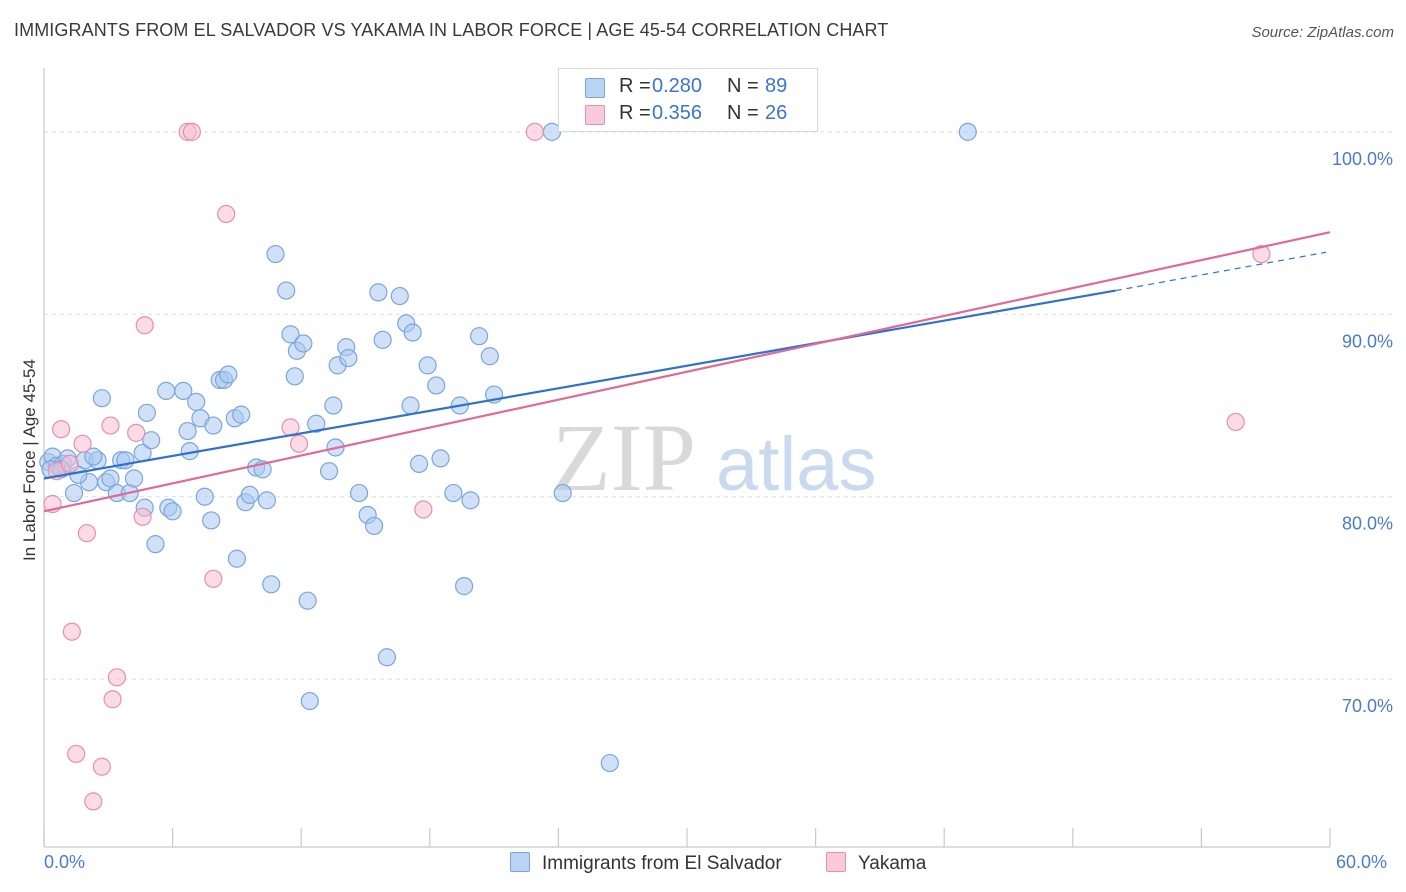  What do you see at coordinates (677, 113) in the screenshot?
I see `legend-r-value: 0.356` at bounding box center [677, 113].